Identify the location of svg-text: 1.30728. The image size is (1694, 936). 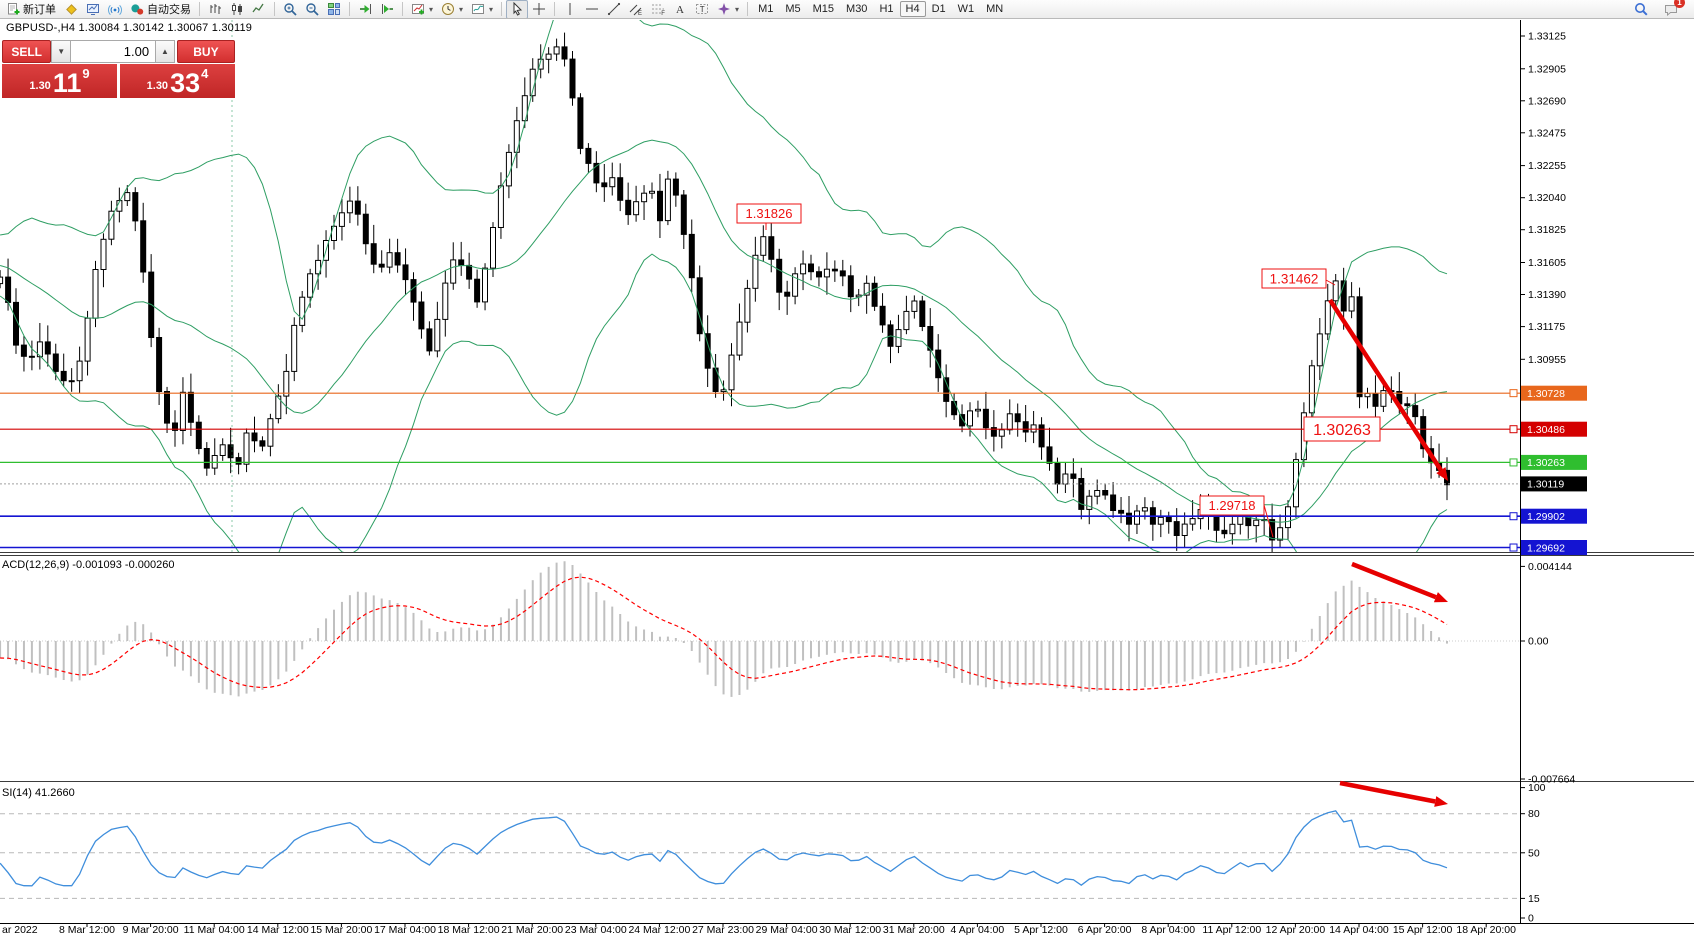
(1546, 394).